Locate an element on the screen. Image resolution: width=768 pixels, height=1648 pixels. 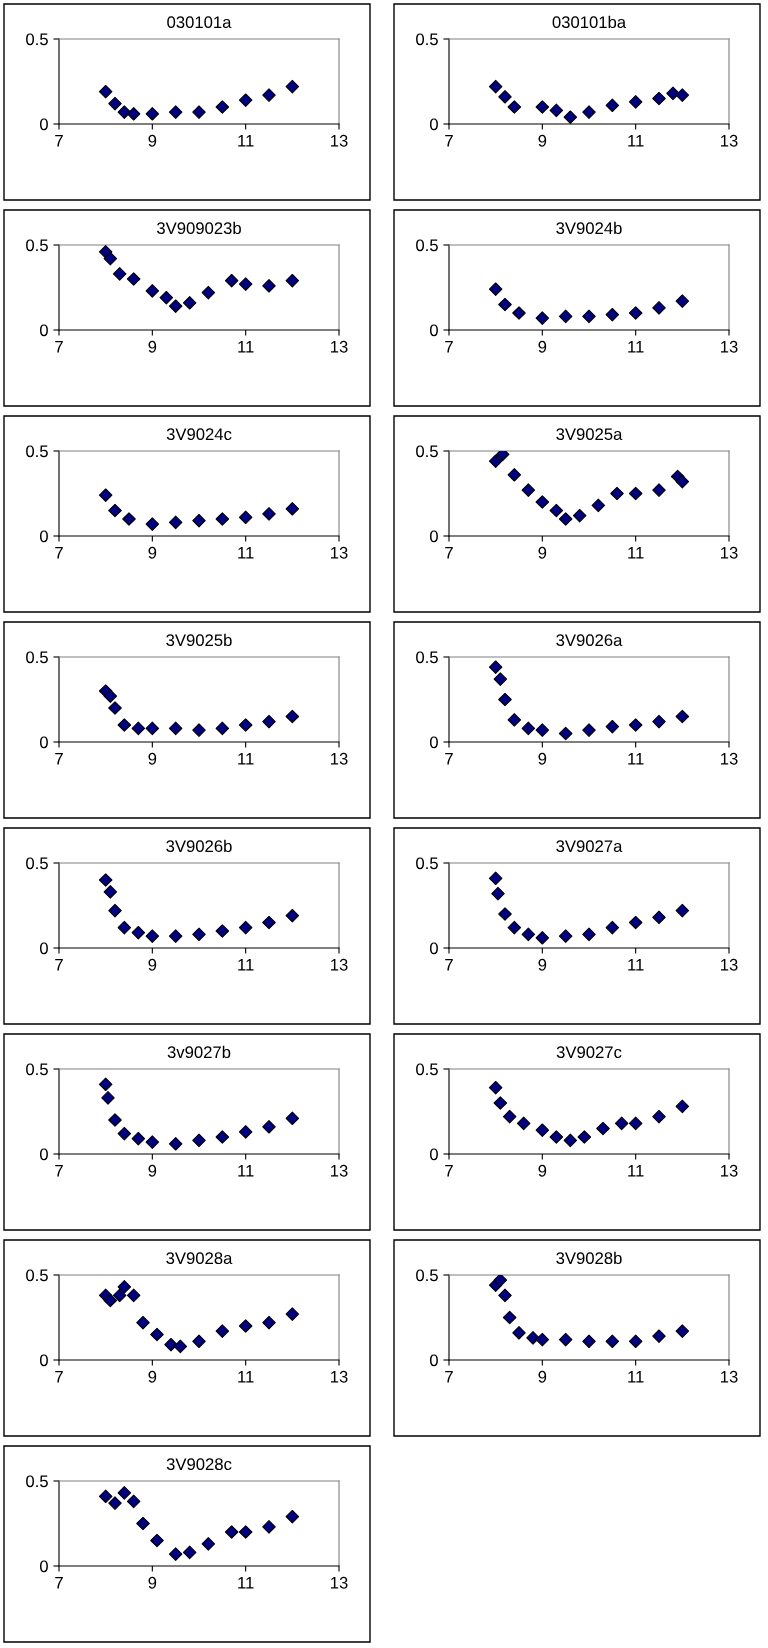
chart-title: 3V909023b is located at coordinates (199, 228).